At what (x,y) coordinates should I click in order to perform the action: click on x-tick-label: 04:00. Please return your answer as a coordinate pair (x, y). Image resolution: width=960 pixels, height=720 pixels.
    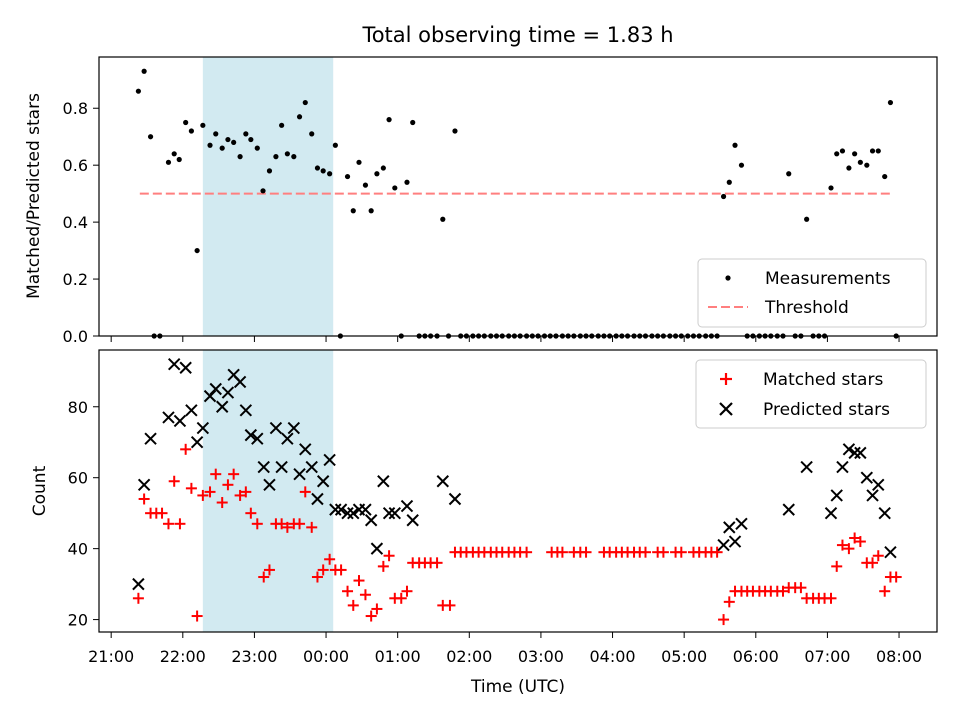
    Looking at the image, I should click on (612, 656).